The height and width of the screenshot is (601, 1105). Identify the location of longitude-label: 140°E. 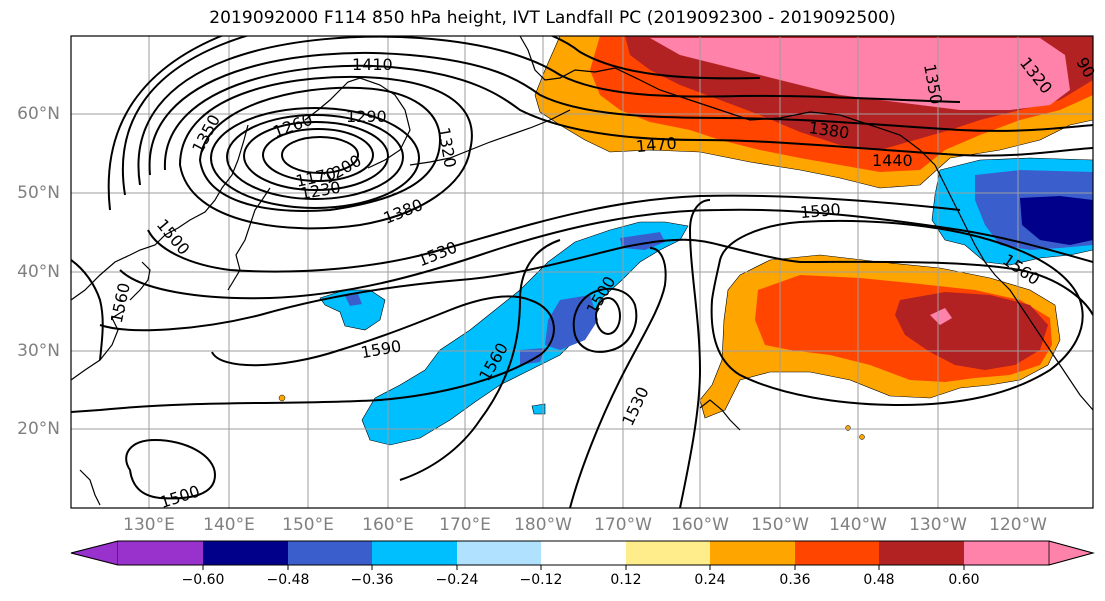
(229, 525).